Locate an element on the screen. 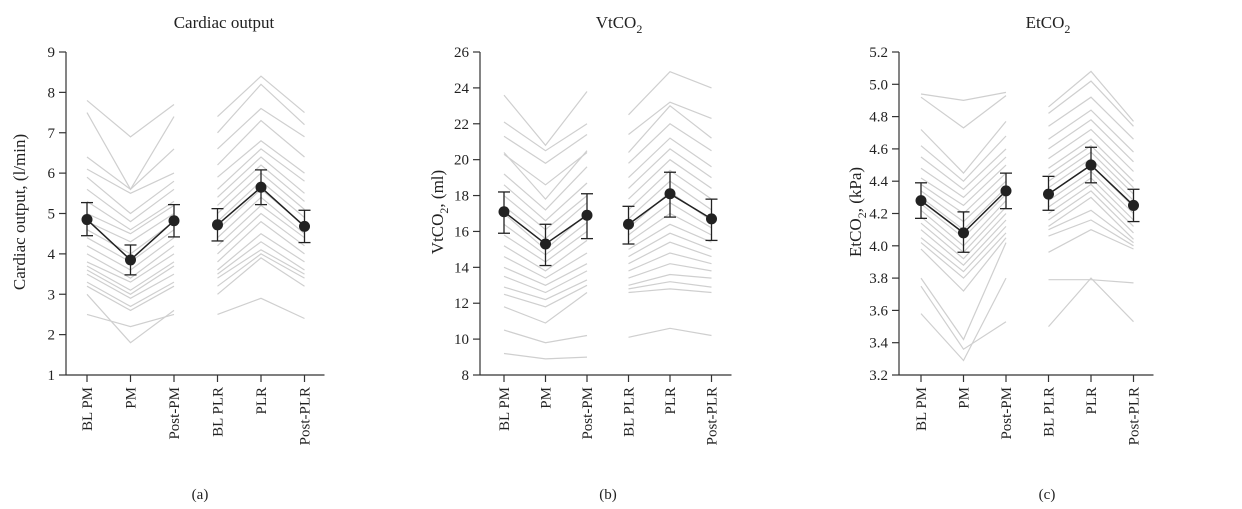 The height and width of the screenshot is (509, 1242). title-main: EtCO is located at coordinates (1045, 22).